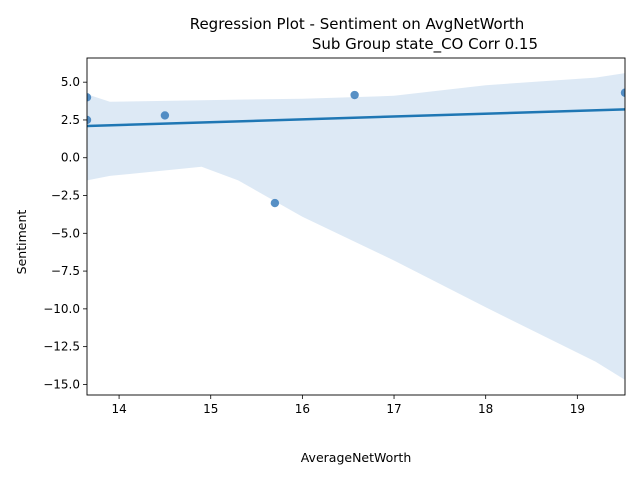 Image resolution: width=640 pixels, height=480 pixels. What do you see at coordinates (118, 409) in the screenshot?
I see `x-tick-label: 14` at bounding box center [118, 409].